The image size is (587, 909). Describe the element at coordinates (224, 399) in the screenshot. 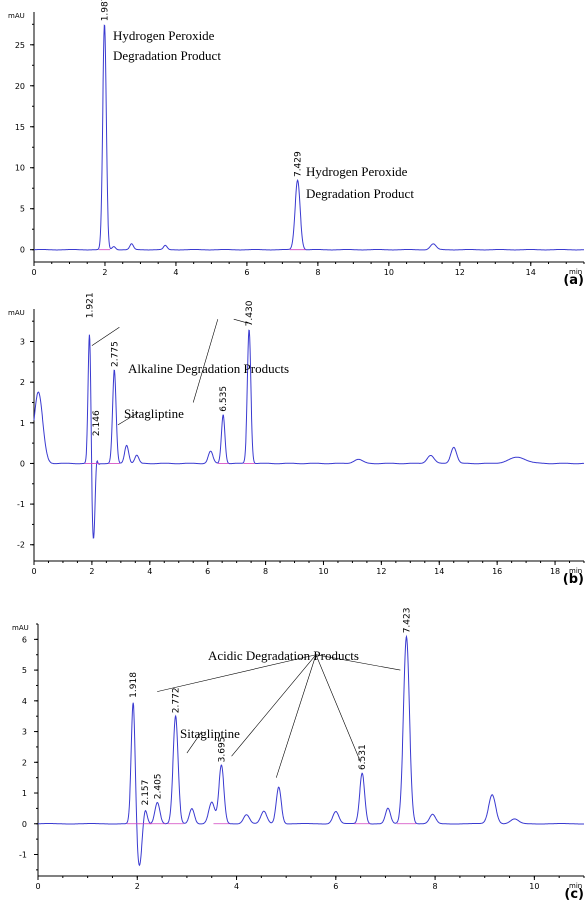

I see `peak-label: 6.535` at that location.